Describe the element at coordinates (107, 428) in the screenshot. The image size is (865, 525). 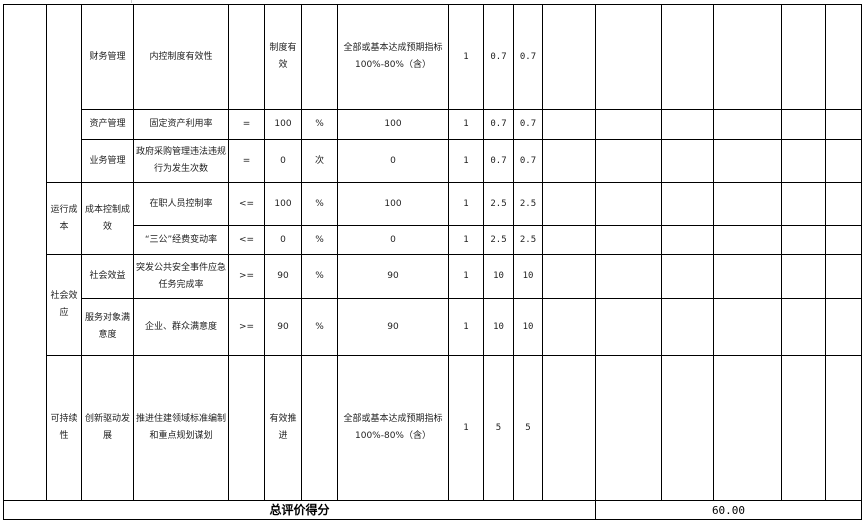
I see `category-cell: 创新驱动发展` at that location.